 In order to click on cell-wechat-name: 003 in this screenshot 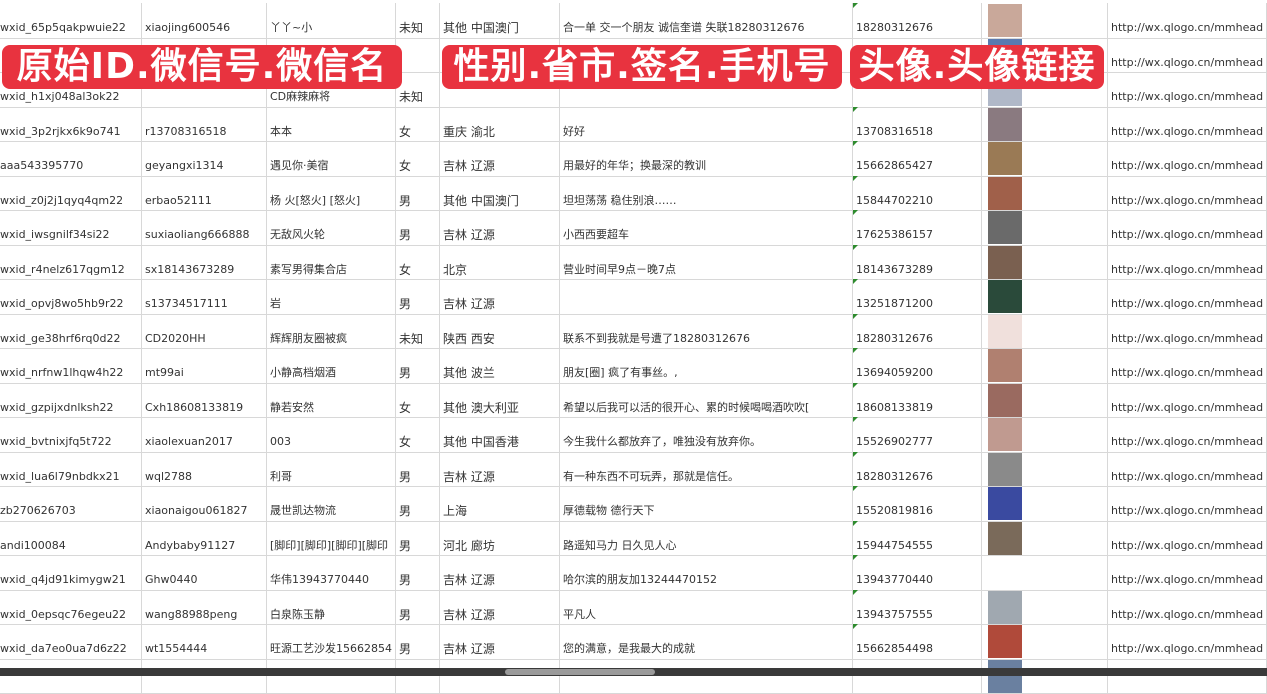, I will do `click(331, 434)`.